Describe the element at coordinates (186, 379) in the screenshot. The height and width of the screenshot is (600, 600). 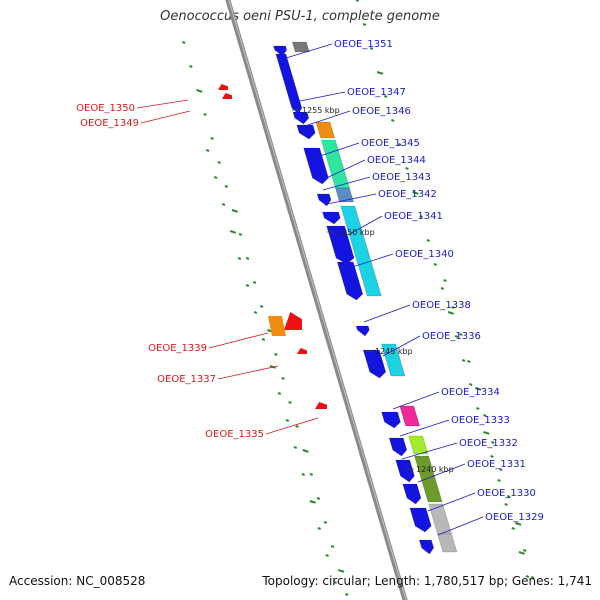
I see `reverse-gene-label: OEOE_1337` at that location.